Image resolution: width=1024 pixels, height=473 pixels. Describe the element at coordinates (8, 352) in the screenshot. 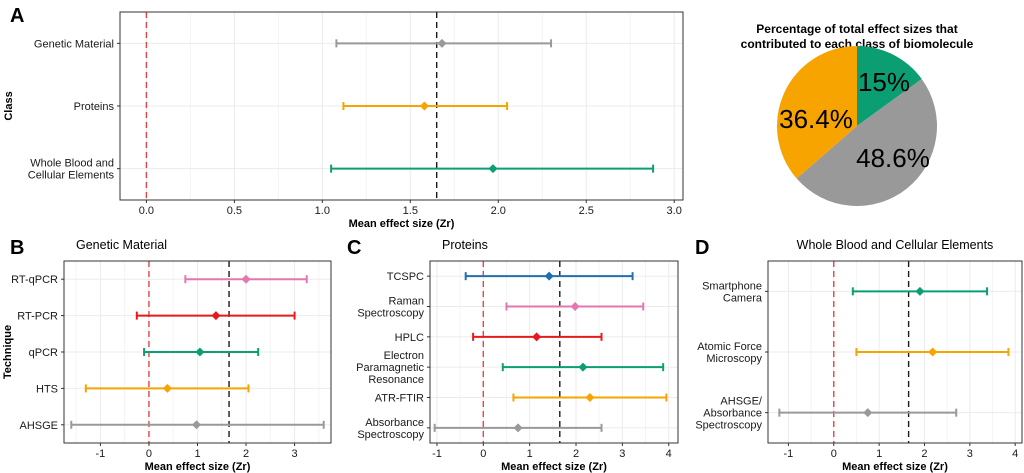

I see `y-axis-title: Technique` at that location.